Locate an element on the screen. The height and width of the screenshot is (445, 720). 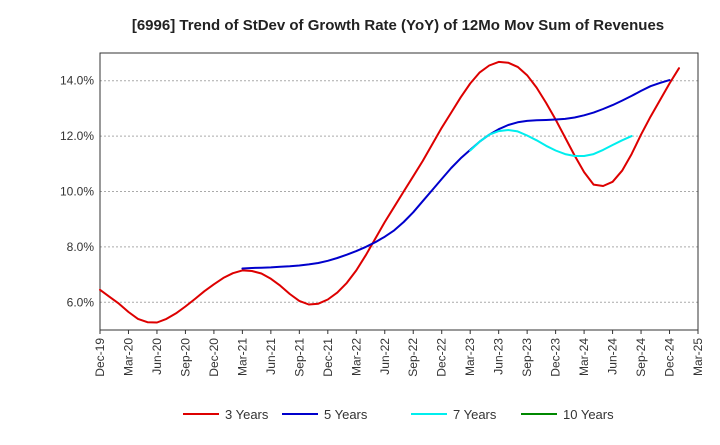
x-tick-label: Dec-21 is located at coordinates (328, 357).